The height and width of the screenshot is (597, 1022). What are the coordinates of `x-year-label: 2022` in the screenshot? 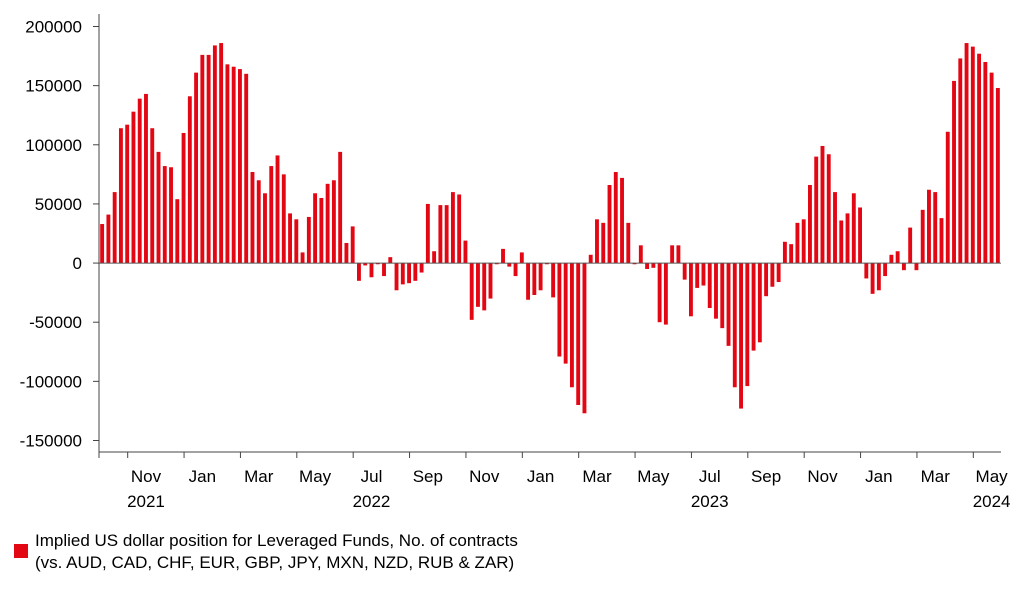 It's located at (372, 501).